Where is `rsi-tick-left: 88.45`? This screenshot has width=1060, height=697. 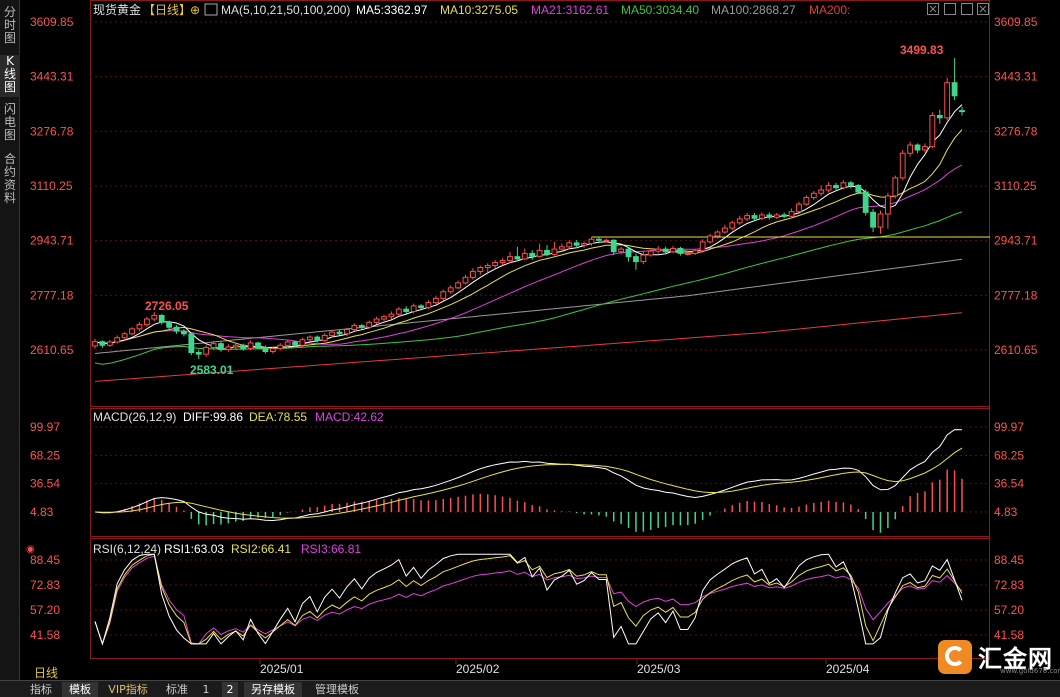 rsi-tick-left: 88.45 is located at coordinates (45, 560).